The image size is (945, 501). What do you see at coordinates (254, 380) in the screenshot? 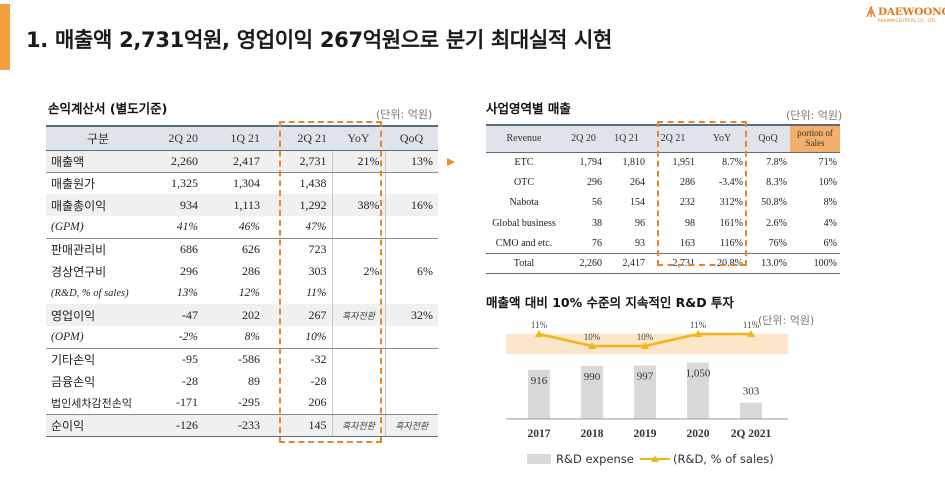
I see `table-cell: 89` at bounding box center [254, 380].